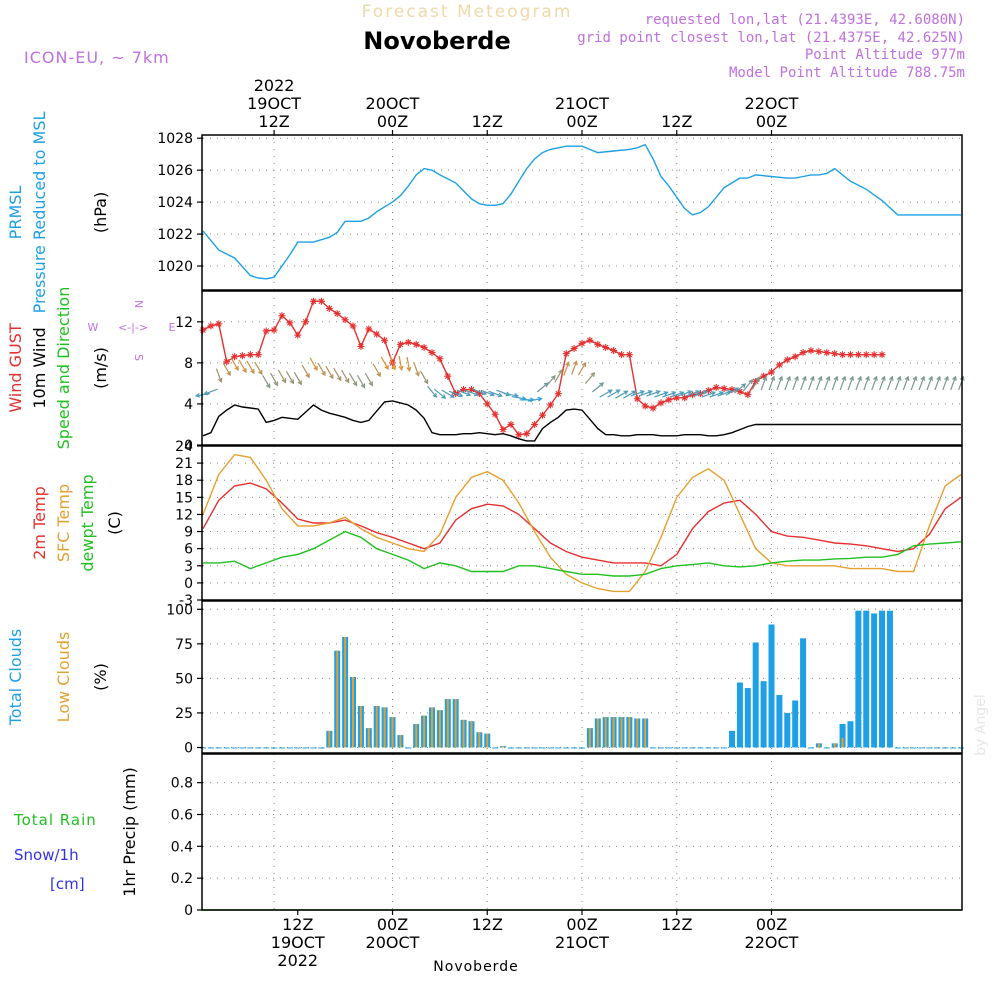 The image size is (1000, 1004). What do you see at coordinates (581, 924) in the screenshot?
I see `x-tick-bottom-label: 00Z` at bounding box center [581, 924].